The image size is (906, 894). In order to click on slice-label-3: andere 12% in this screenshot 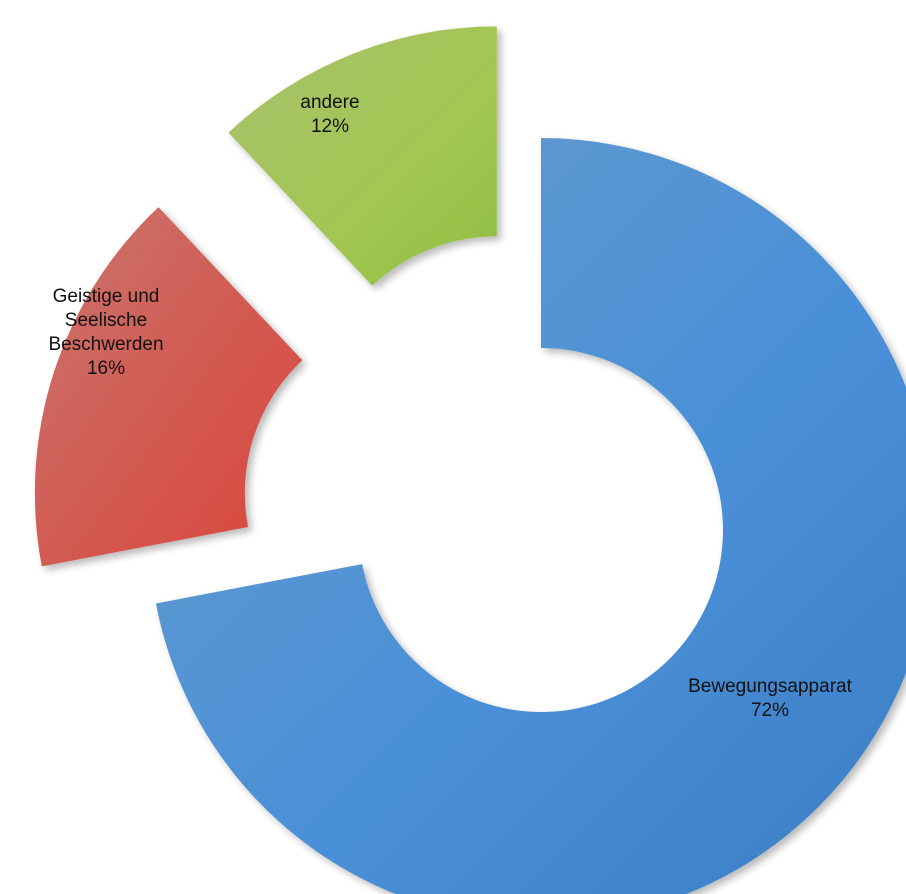, I will do `click(329, 114)`.